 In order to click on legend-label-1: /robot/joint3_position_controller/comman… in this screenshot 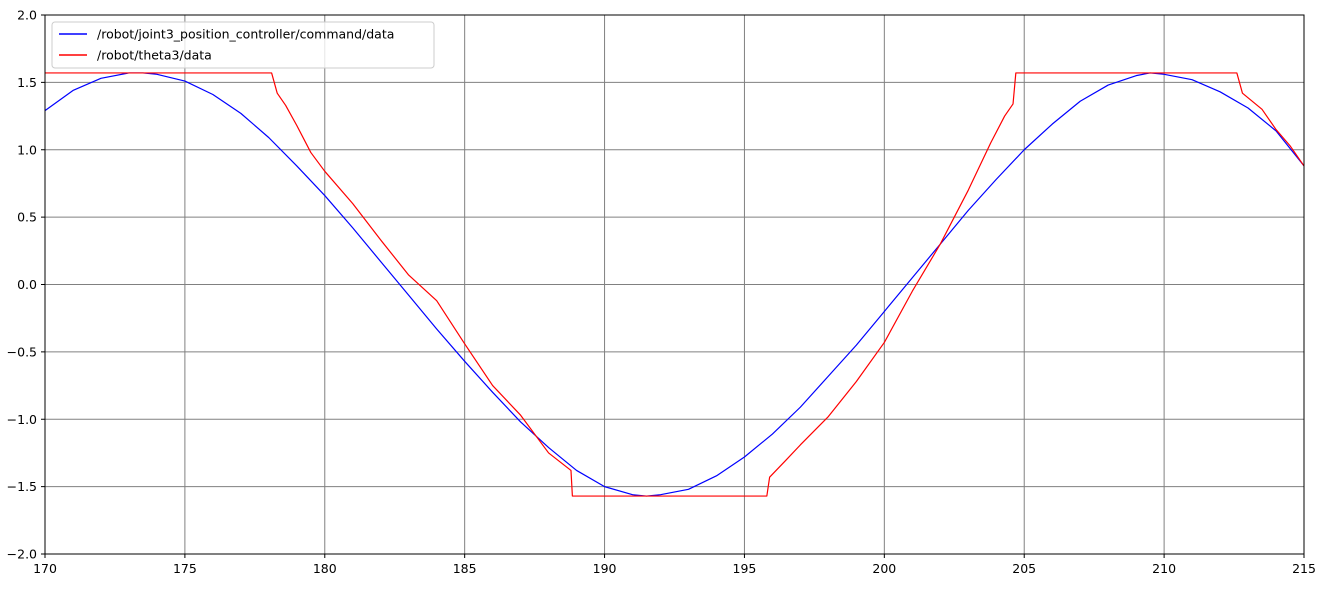, I will do `click(245, 34)`.